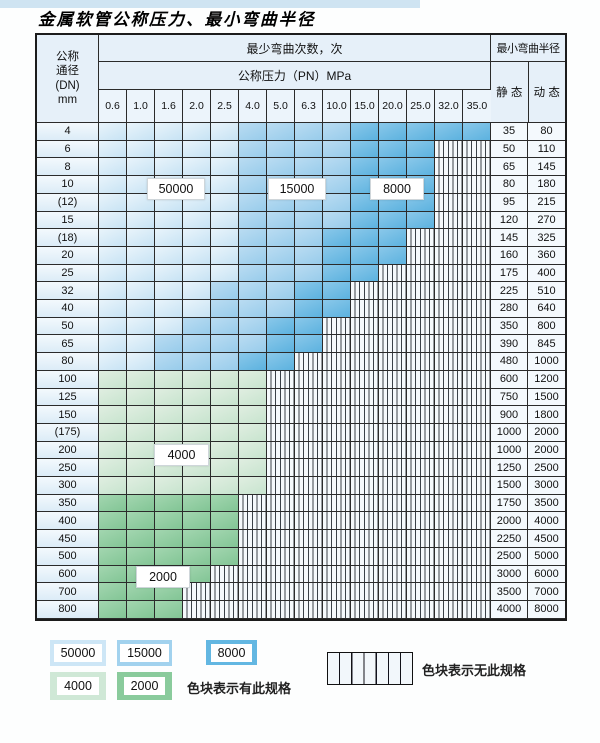  What do you see at coordinates (546, 92) in the screenshot?
I see `dynamic-header: 动 态` at bounding box center [546, 92].